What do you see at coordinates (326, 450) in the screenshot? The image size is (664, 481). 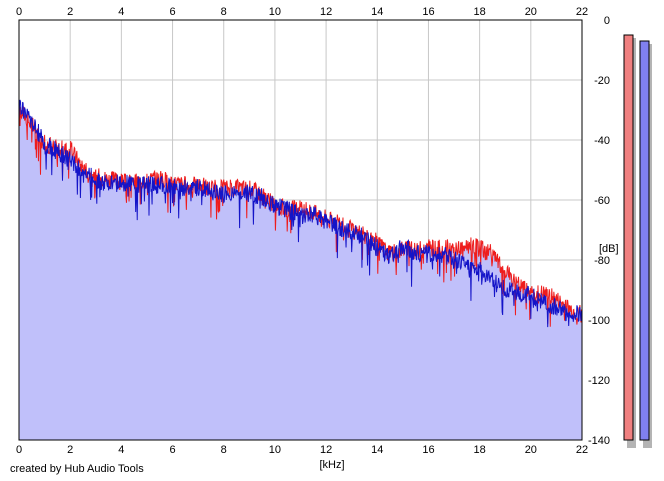 I see `x-tick-label-bottom: 12` at bounding box center [326, 450].